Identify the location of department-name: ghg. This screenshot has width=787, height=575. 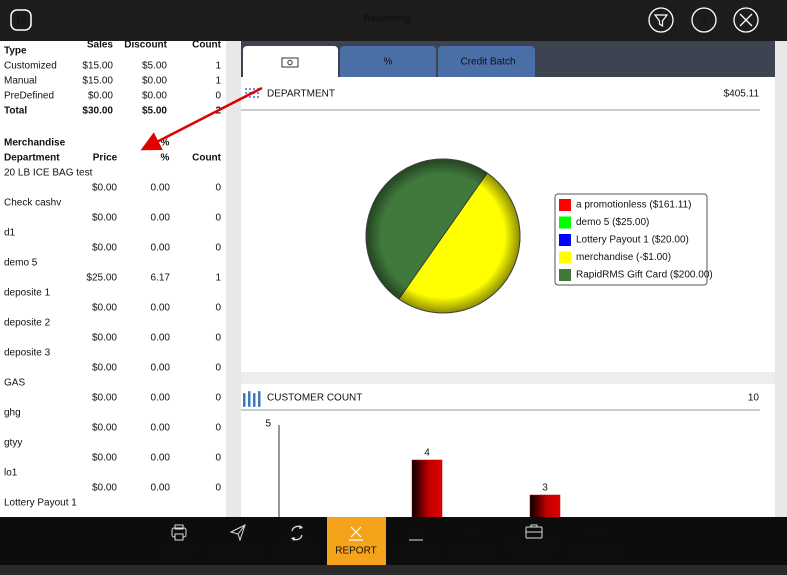
(12, 413).